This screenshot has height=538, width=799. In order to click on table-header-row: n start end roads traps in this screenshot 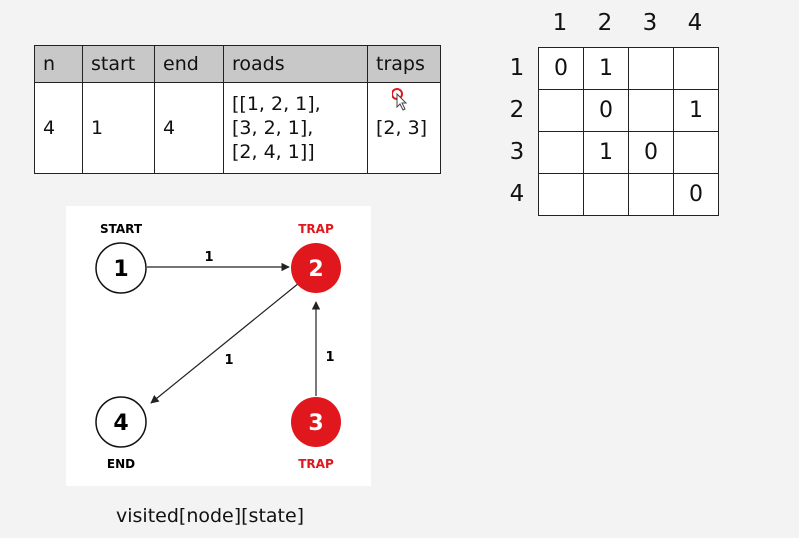, I will do `click(237, 64)`.